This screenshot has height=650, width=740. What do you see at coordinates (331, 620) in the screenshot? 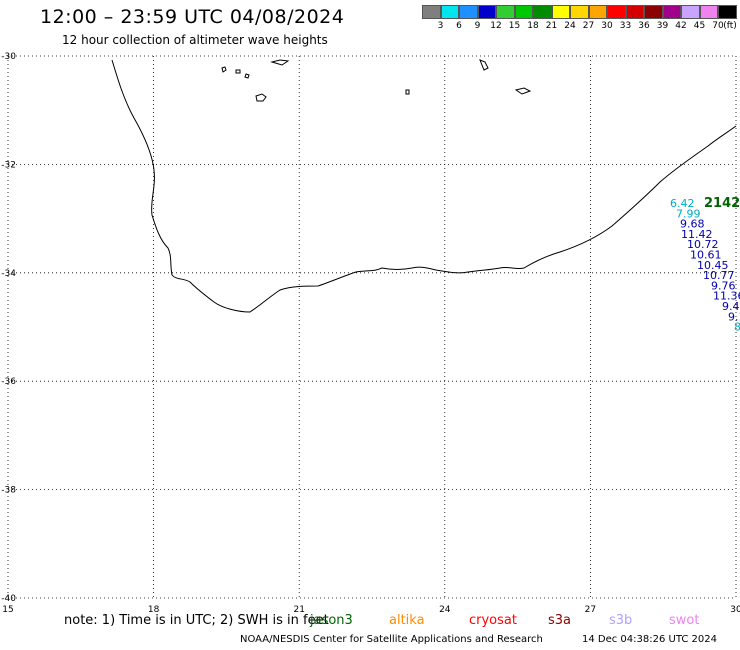
I see `legend-item-jason3: jason3` at bounding box center [331, 620].